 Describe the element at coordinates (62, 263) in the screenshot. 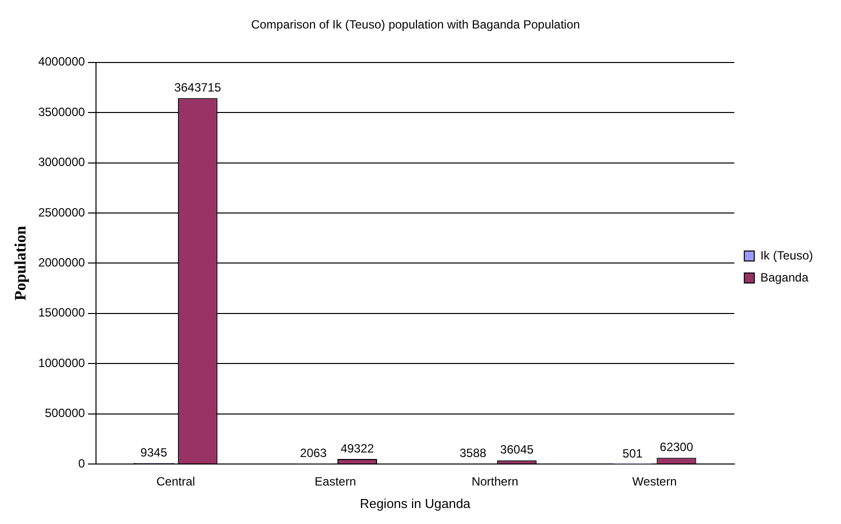

I see `y-tick-label: 2000000` at that location.